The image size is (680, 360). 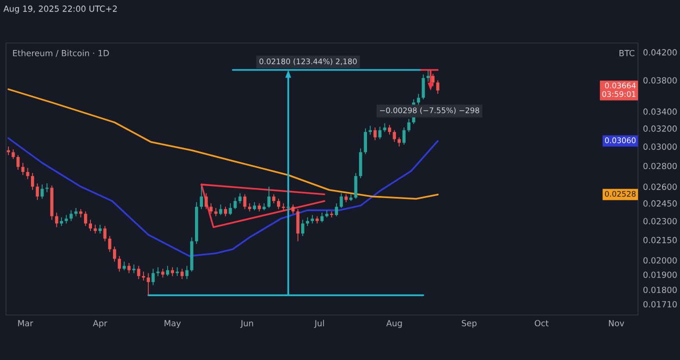 What do you see at coordinates (660, 240) in the screenshot?
I see `y-tick-label: 0.02150` at bounding box center [660, 240].